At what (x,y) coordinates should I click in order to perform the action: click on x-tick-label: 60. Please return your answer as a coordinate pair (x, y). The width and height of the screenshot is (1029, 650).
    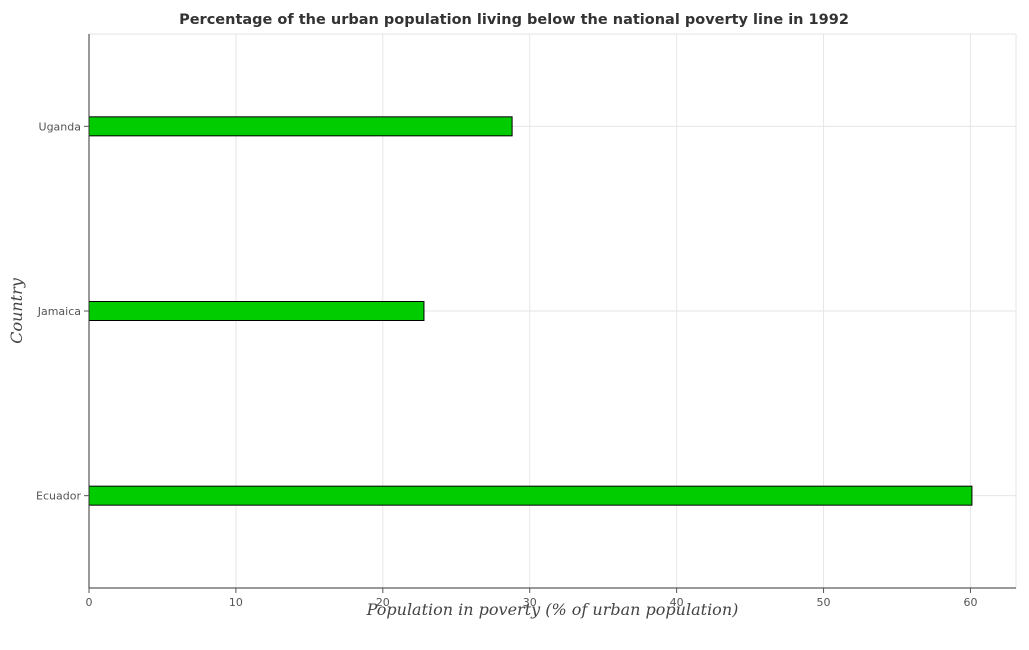
    Looking at the image, I should click on (970, 602).